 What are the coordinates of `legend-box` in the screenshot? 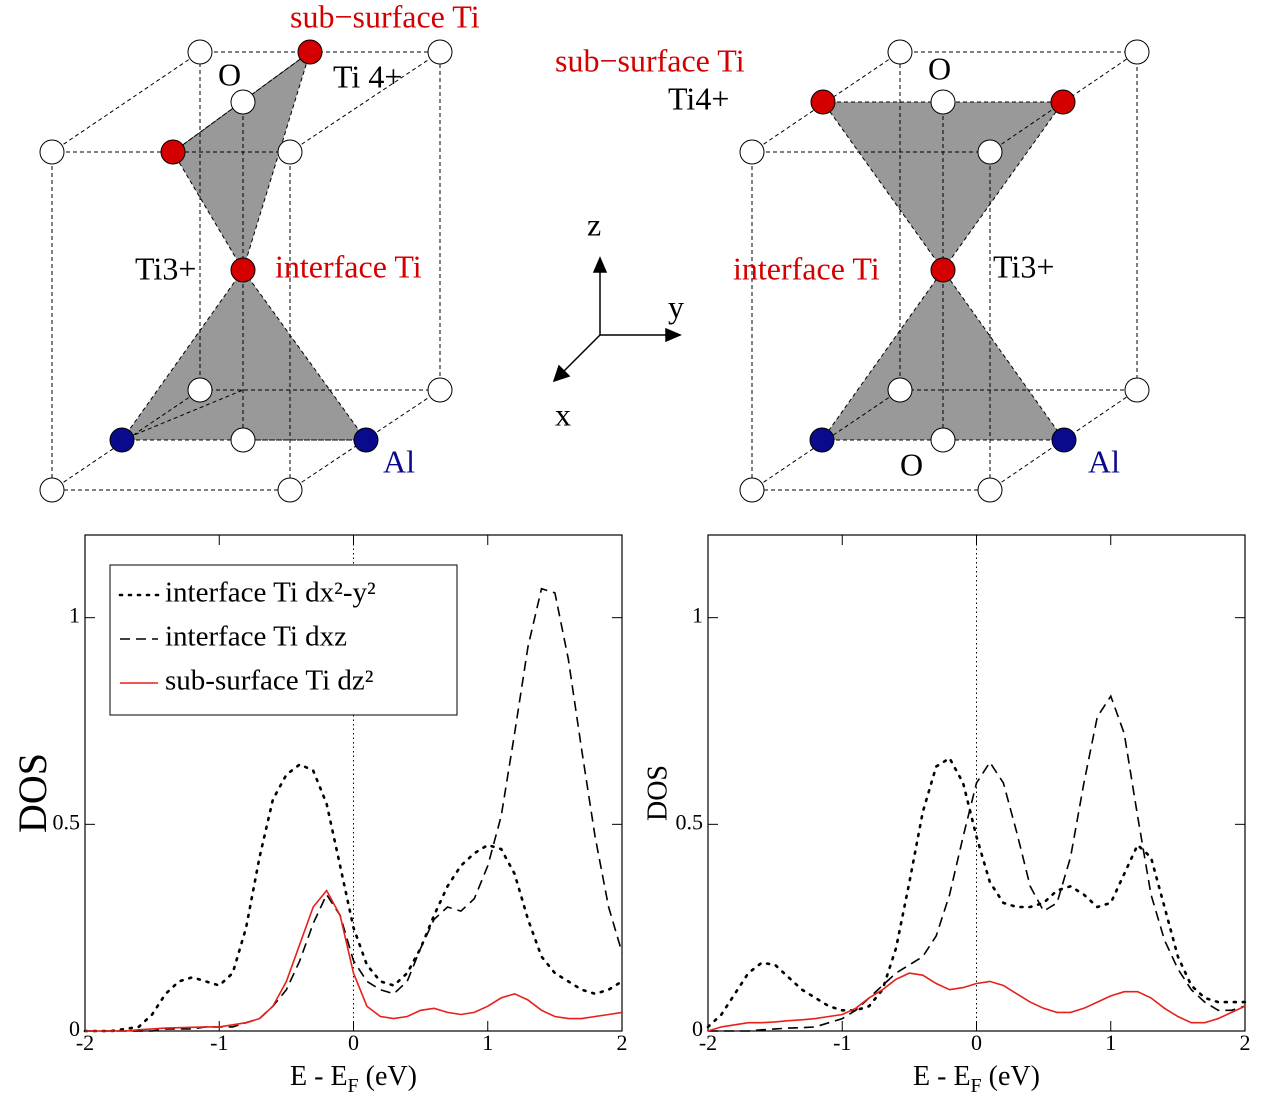 It's located at (283, 640).